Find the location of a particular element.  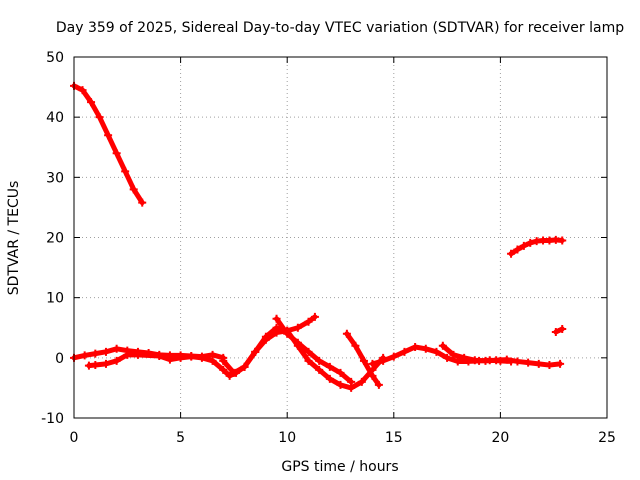

y-tick-label: 0 is located at coordinates (59, 359).